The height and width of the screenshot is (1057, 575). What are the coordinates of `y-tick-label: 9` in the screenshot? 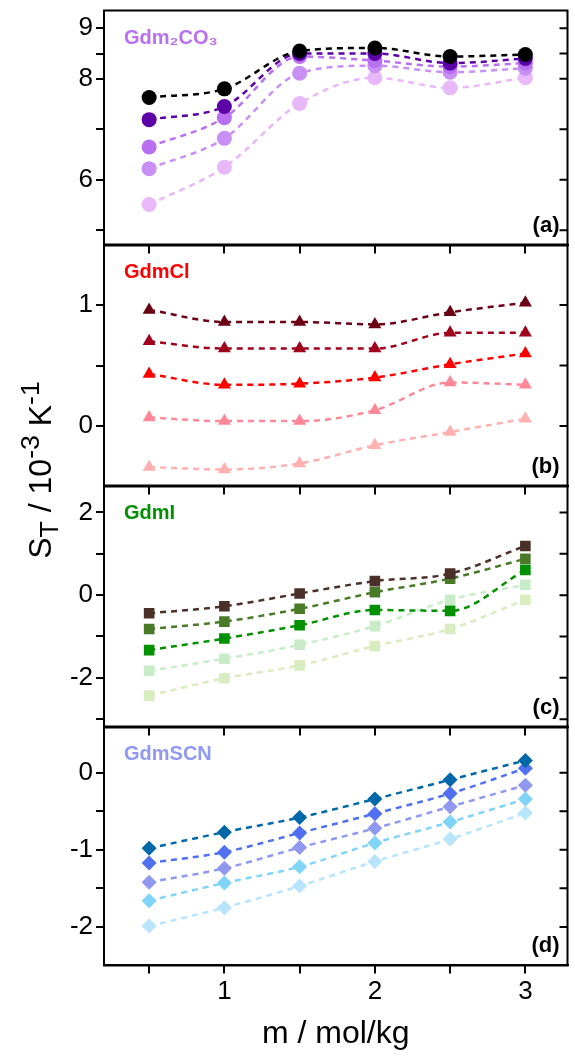 It's located at (85, 26).